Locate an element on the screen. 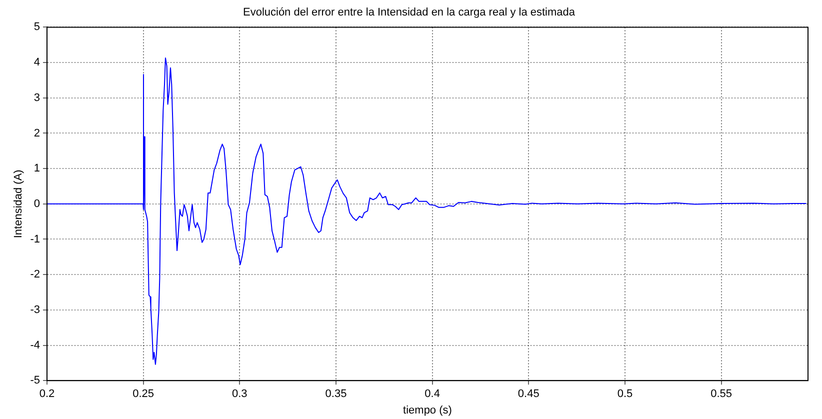 The width and height of the screenshot is (822, 419). y-tick-label: 3 is located at coordinates (37, 98).